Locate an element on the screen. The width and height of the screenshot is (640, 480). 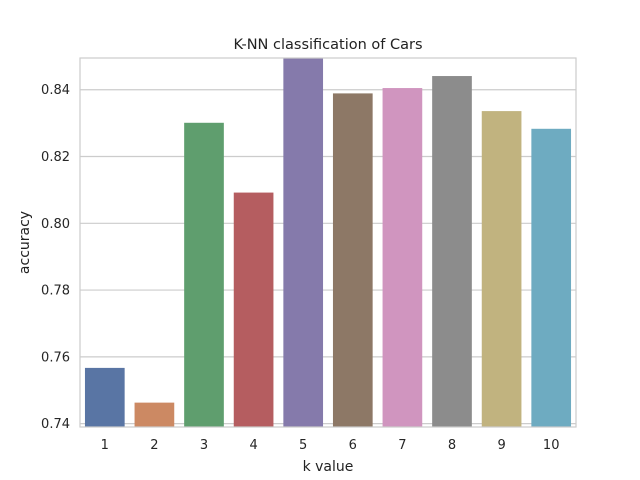
y-tick-label: 0.74 is located at coordinates (55, 424).